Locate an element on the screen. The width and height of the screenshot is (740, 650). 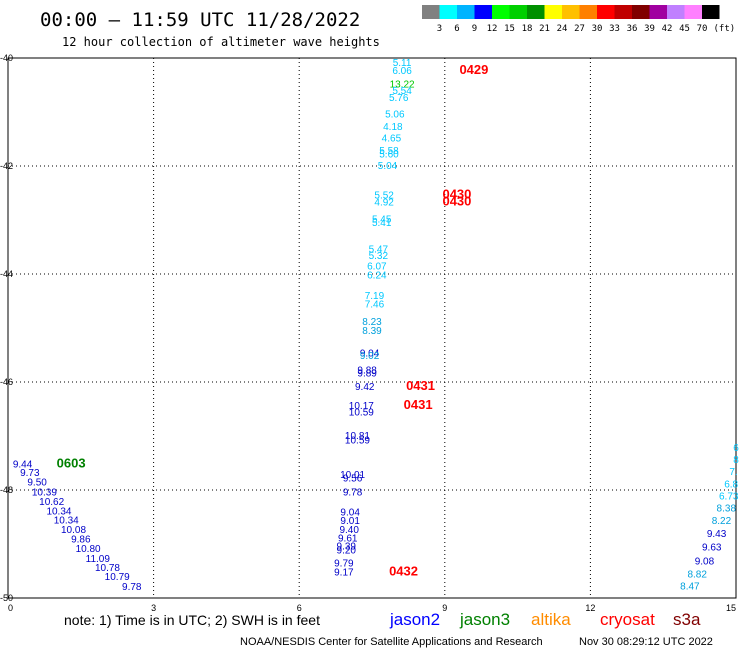
swh-value: 11.09 is located at coordinates (98, 559).